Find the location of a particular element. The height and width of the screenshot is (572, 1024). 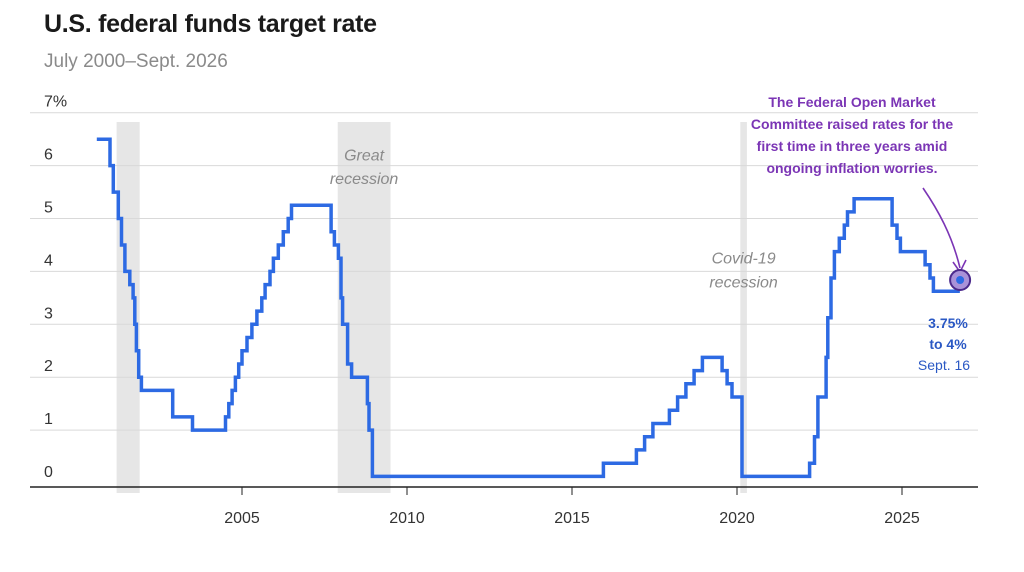

current-value-label: 3.75% is located at coordinates (948, 323).